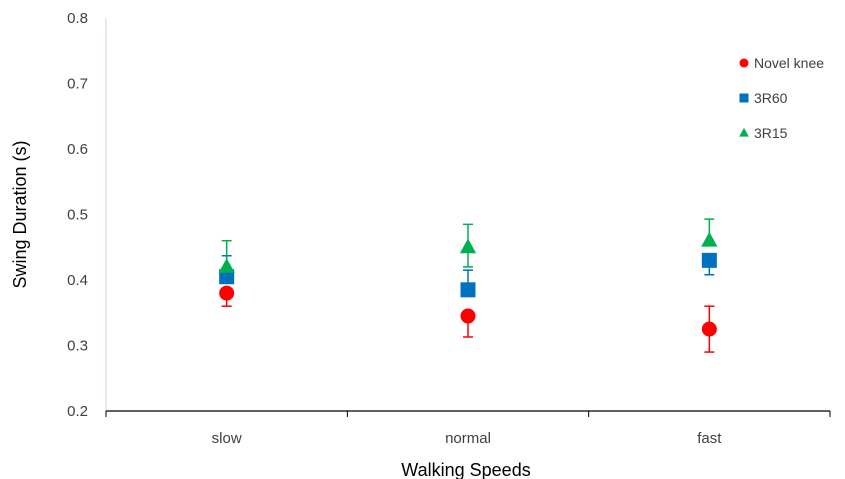 The width and height of the screenshot is (845, 479). I want to click on y-tick-label: 0.2, so click(77, 411).